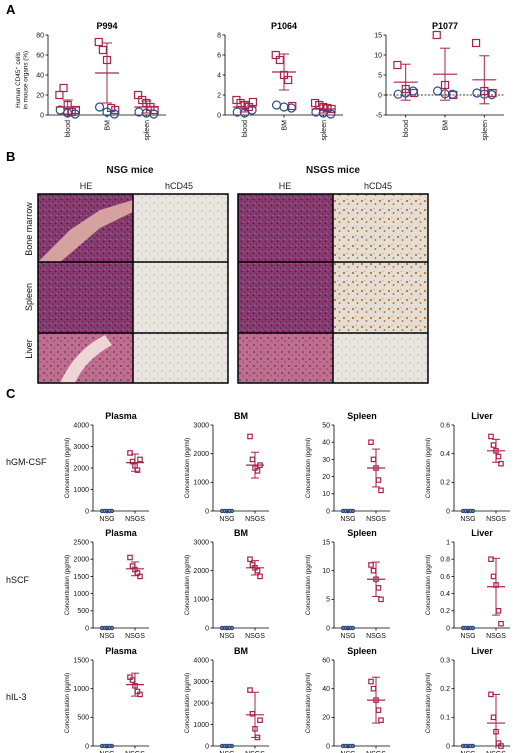 This screenshot has height=753, width=520. I want to click on vessel, so click(86, 359).